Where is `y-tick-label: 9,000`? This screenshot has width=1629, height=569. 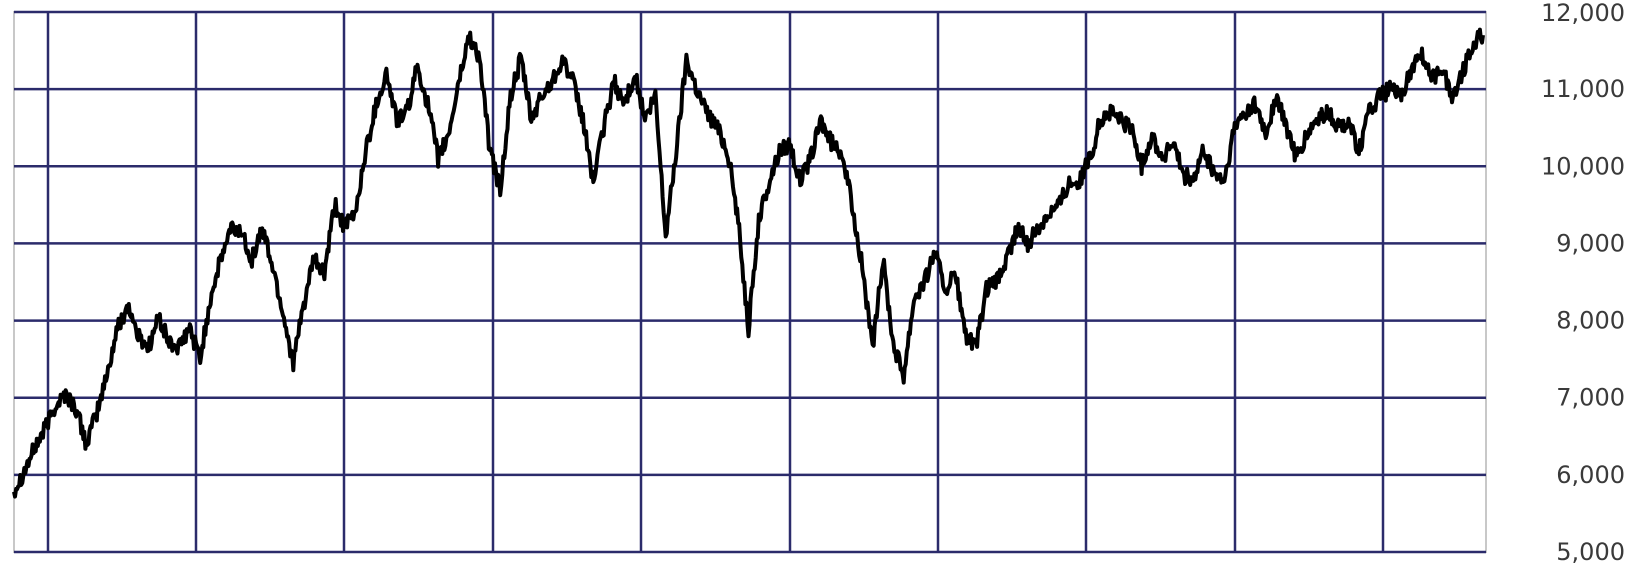 y-tick-label: 9,000 is located at coordinates (1590, 243).